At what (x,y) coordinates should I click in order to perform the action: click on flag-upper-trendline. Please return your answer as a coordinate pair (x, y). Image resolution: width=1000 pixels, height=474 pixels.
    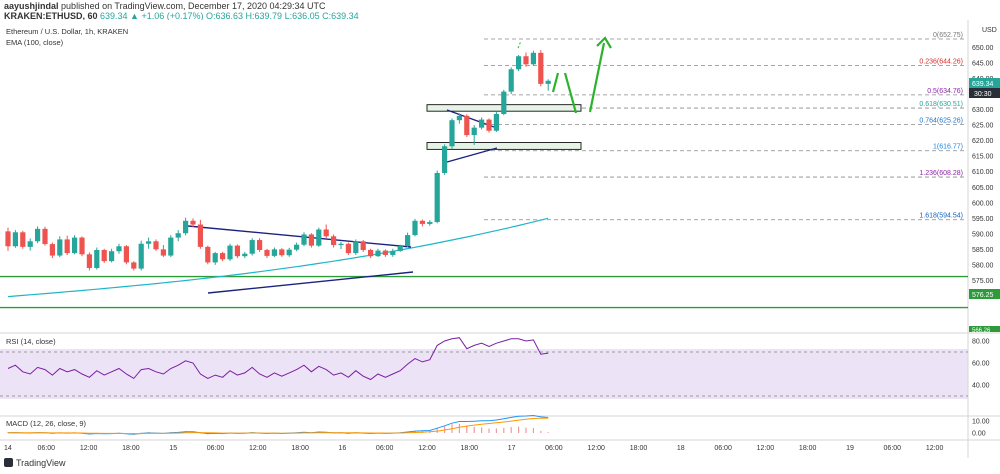
    Looking at the image, I should click on (470, 118).